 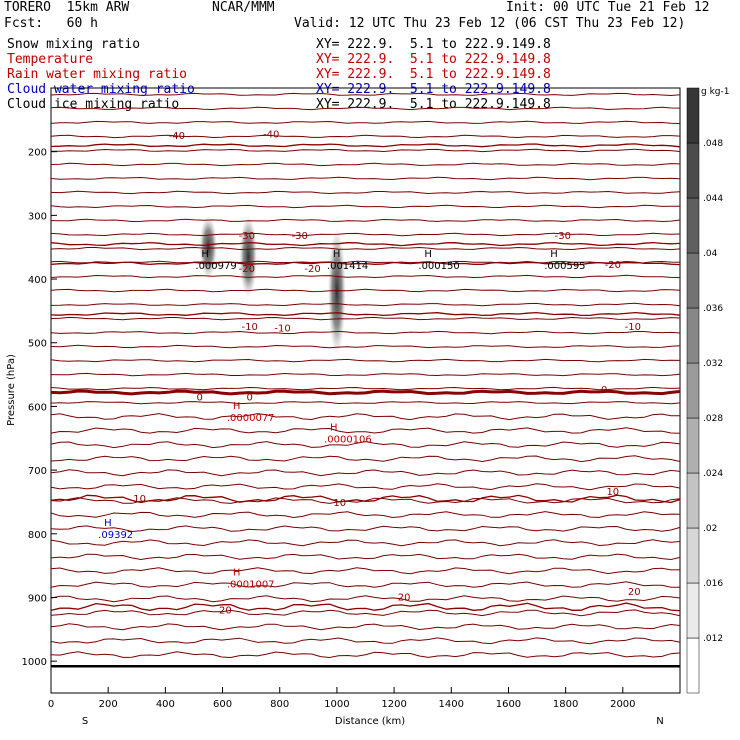 What do you see at coordinates (608, 7) in the screenshot?
I see `init-time: Init: 00 UTC Tue 21 Feb 12` at bounding box center [608, 7].